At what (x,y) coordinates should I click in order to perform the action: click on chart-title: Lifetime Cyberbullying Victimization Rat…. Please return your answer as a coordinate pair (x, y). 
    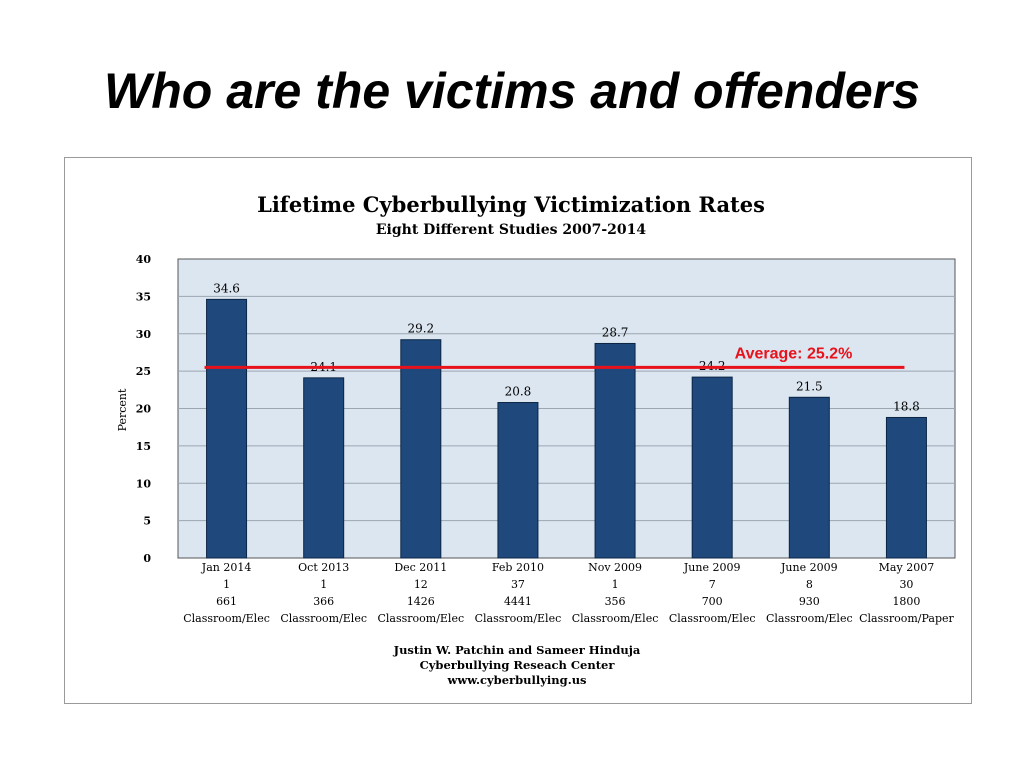
    Looking at the image, I should click on (511, 204).